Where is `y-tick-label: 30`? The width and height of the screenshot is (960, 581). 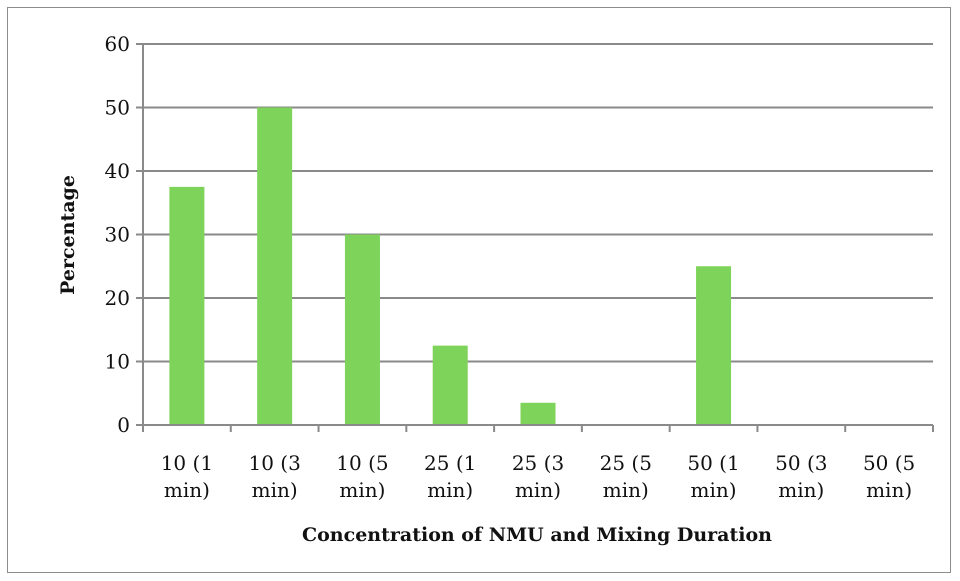
y-tick-label: 30 is located at coordinates (117, 235).